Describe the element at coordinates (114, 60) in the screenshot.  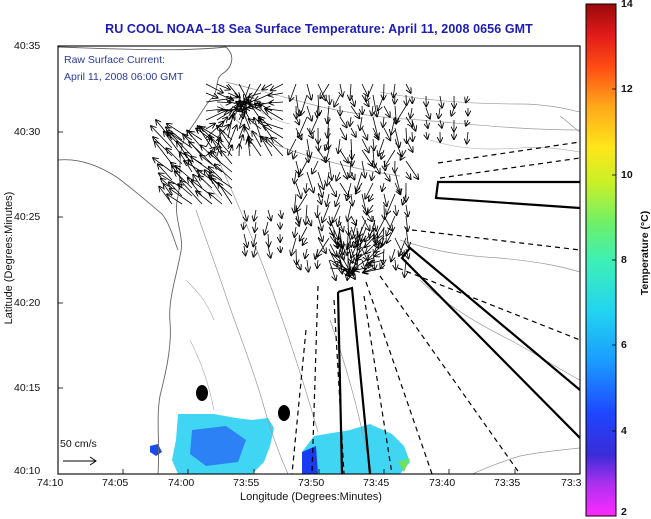
I see `legend-line-1: Raw Surface Current:` at that location.